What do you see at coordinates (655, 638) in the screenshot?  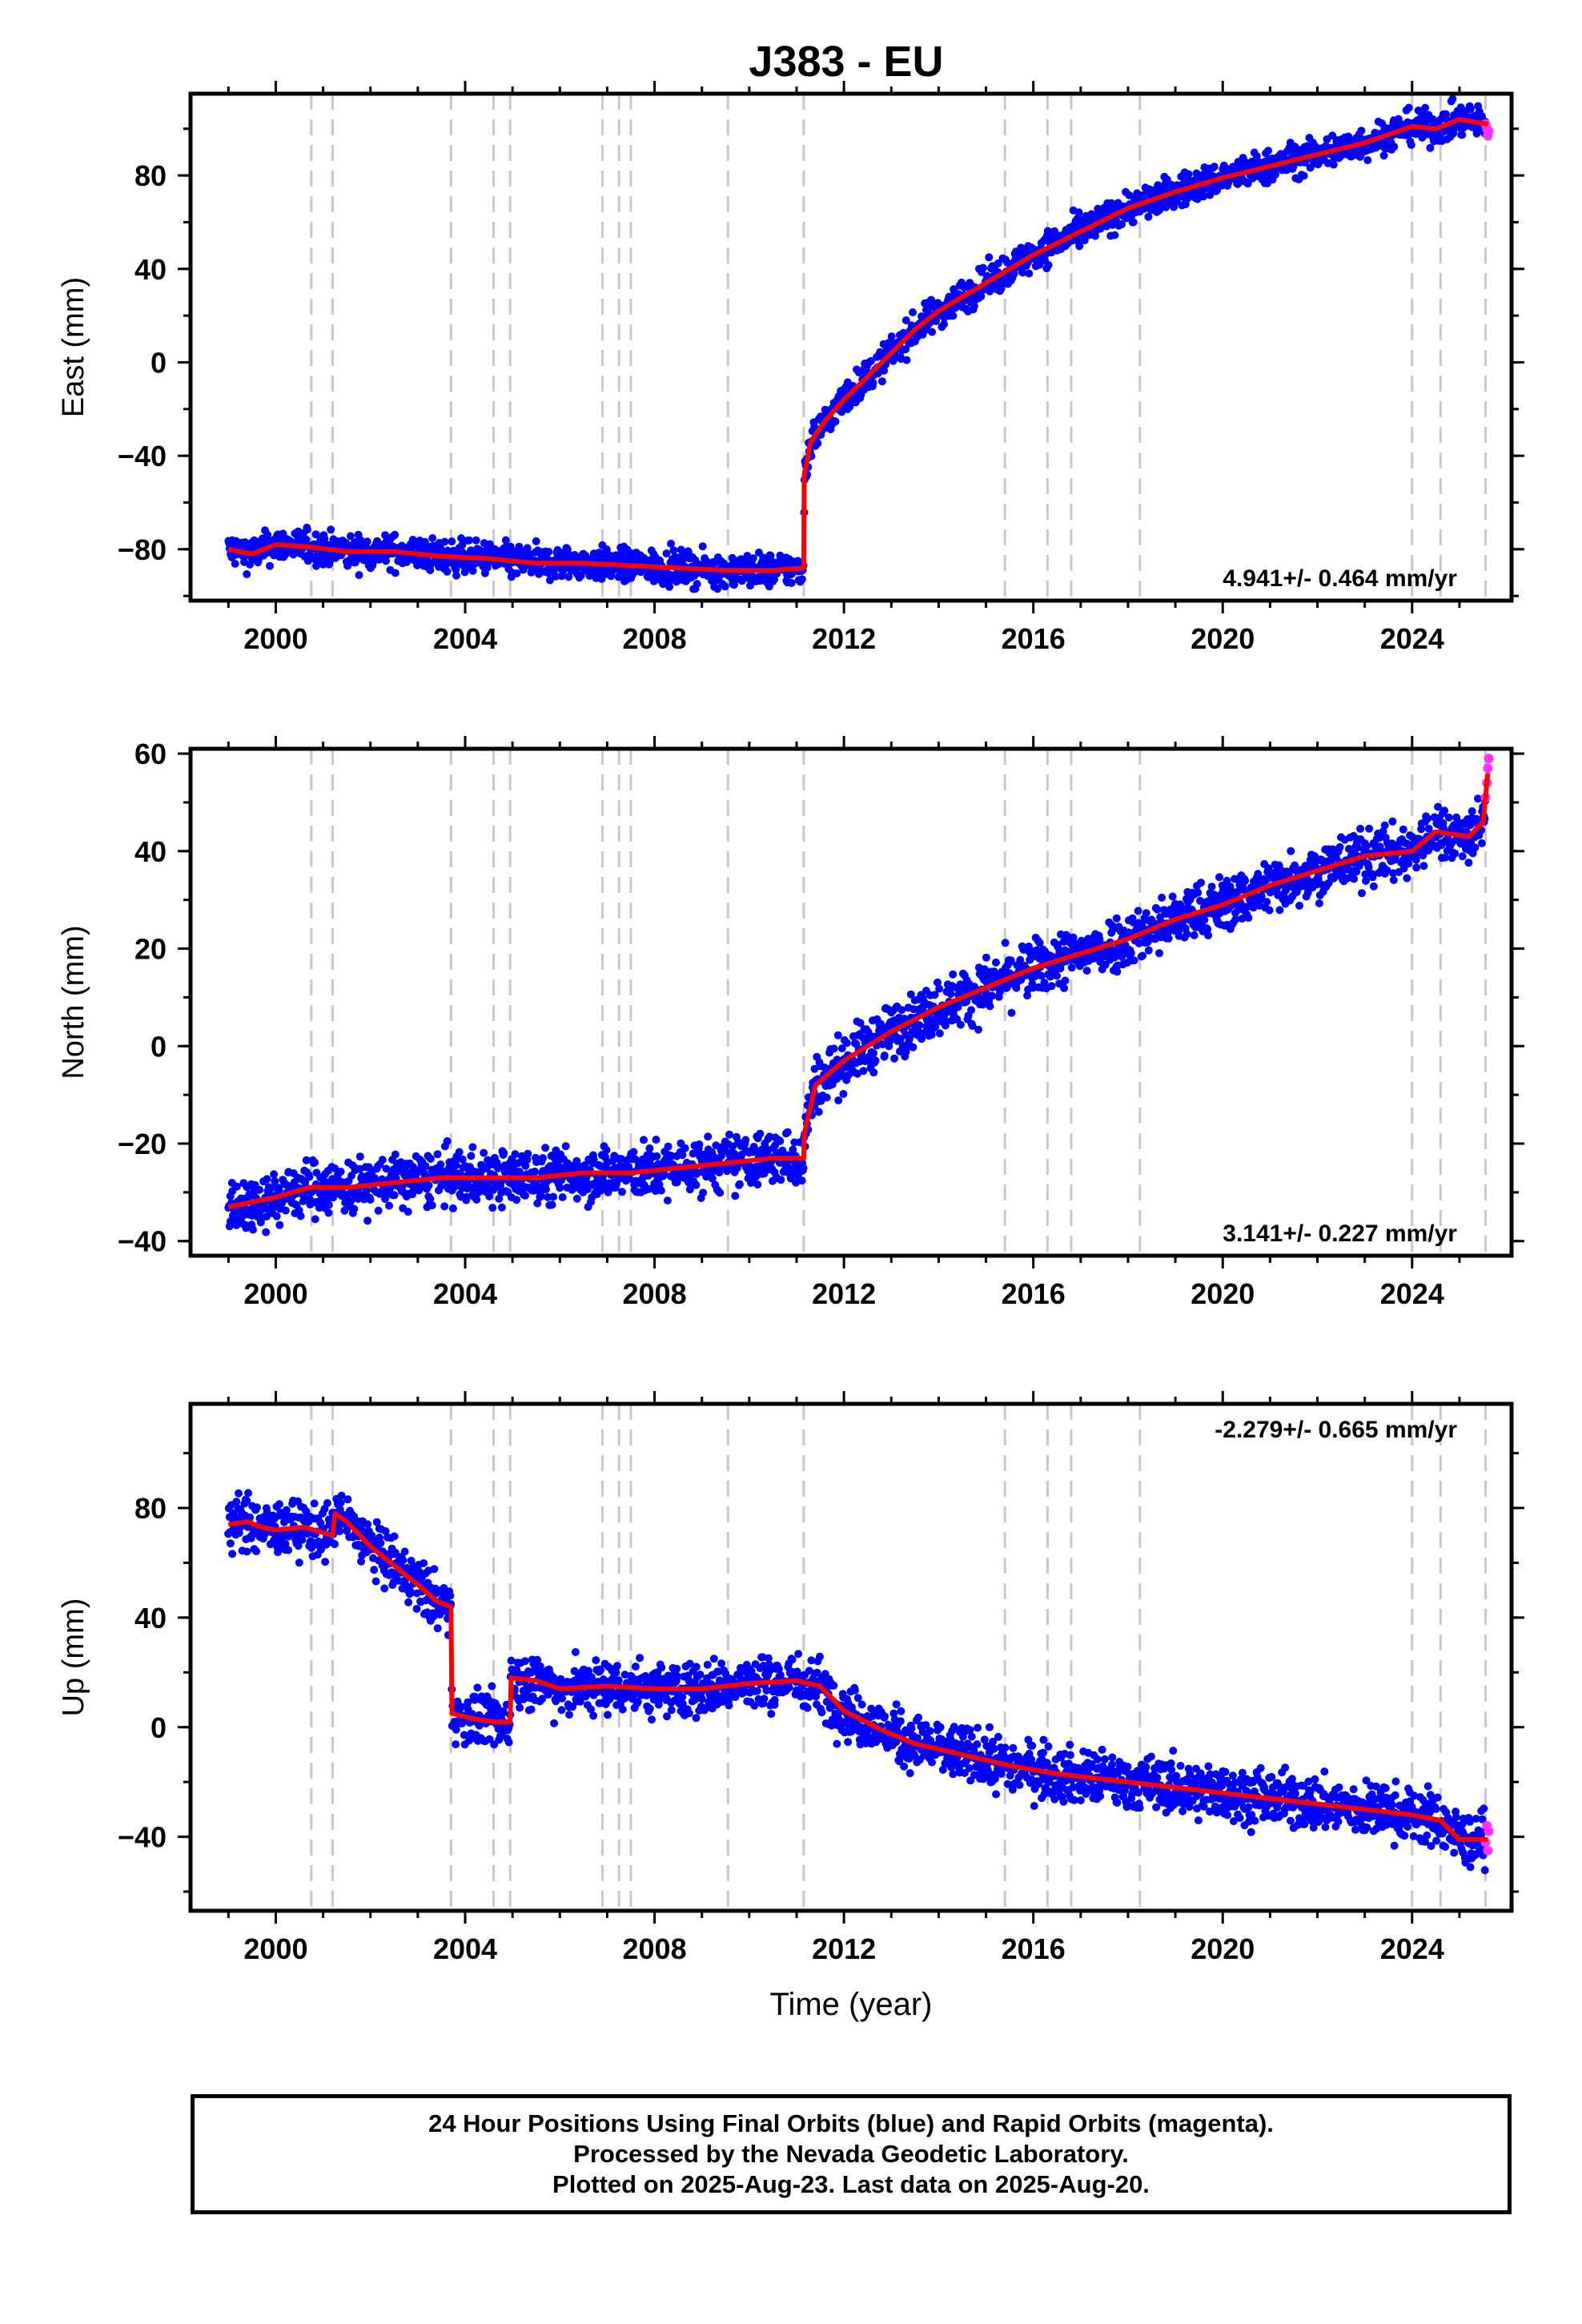 I see `x-tick-label: 2008` at bounding box center [655, 638].